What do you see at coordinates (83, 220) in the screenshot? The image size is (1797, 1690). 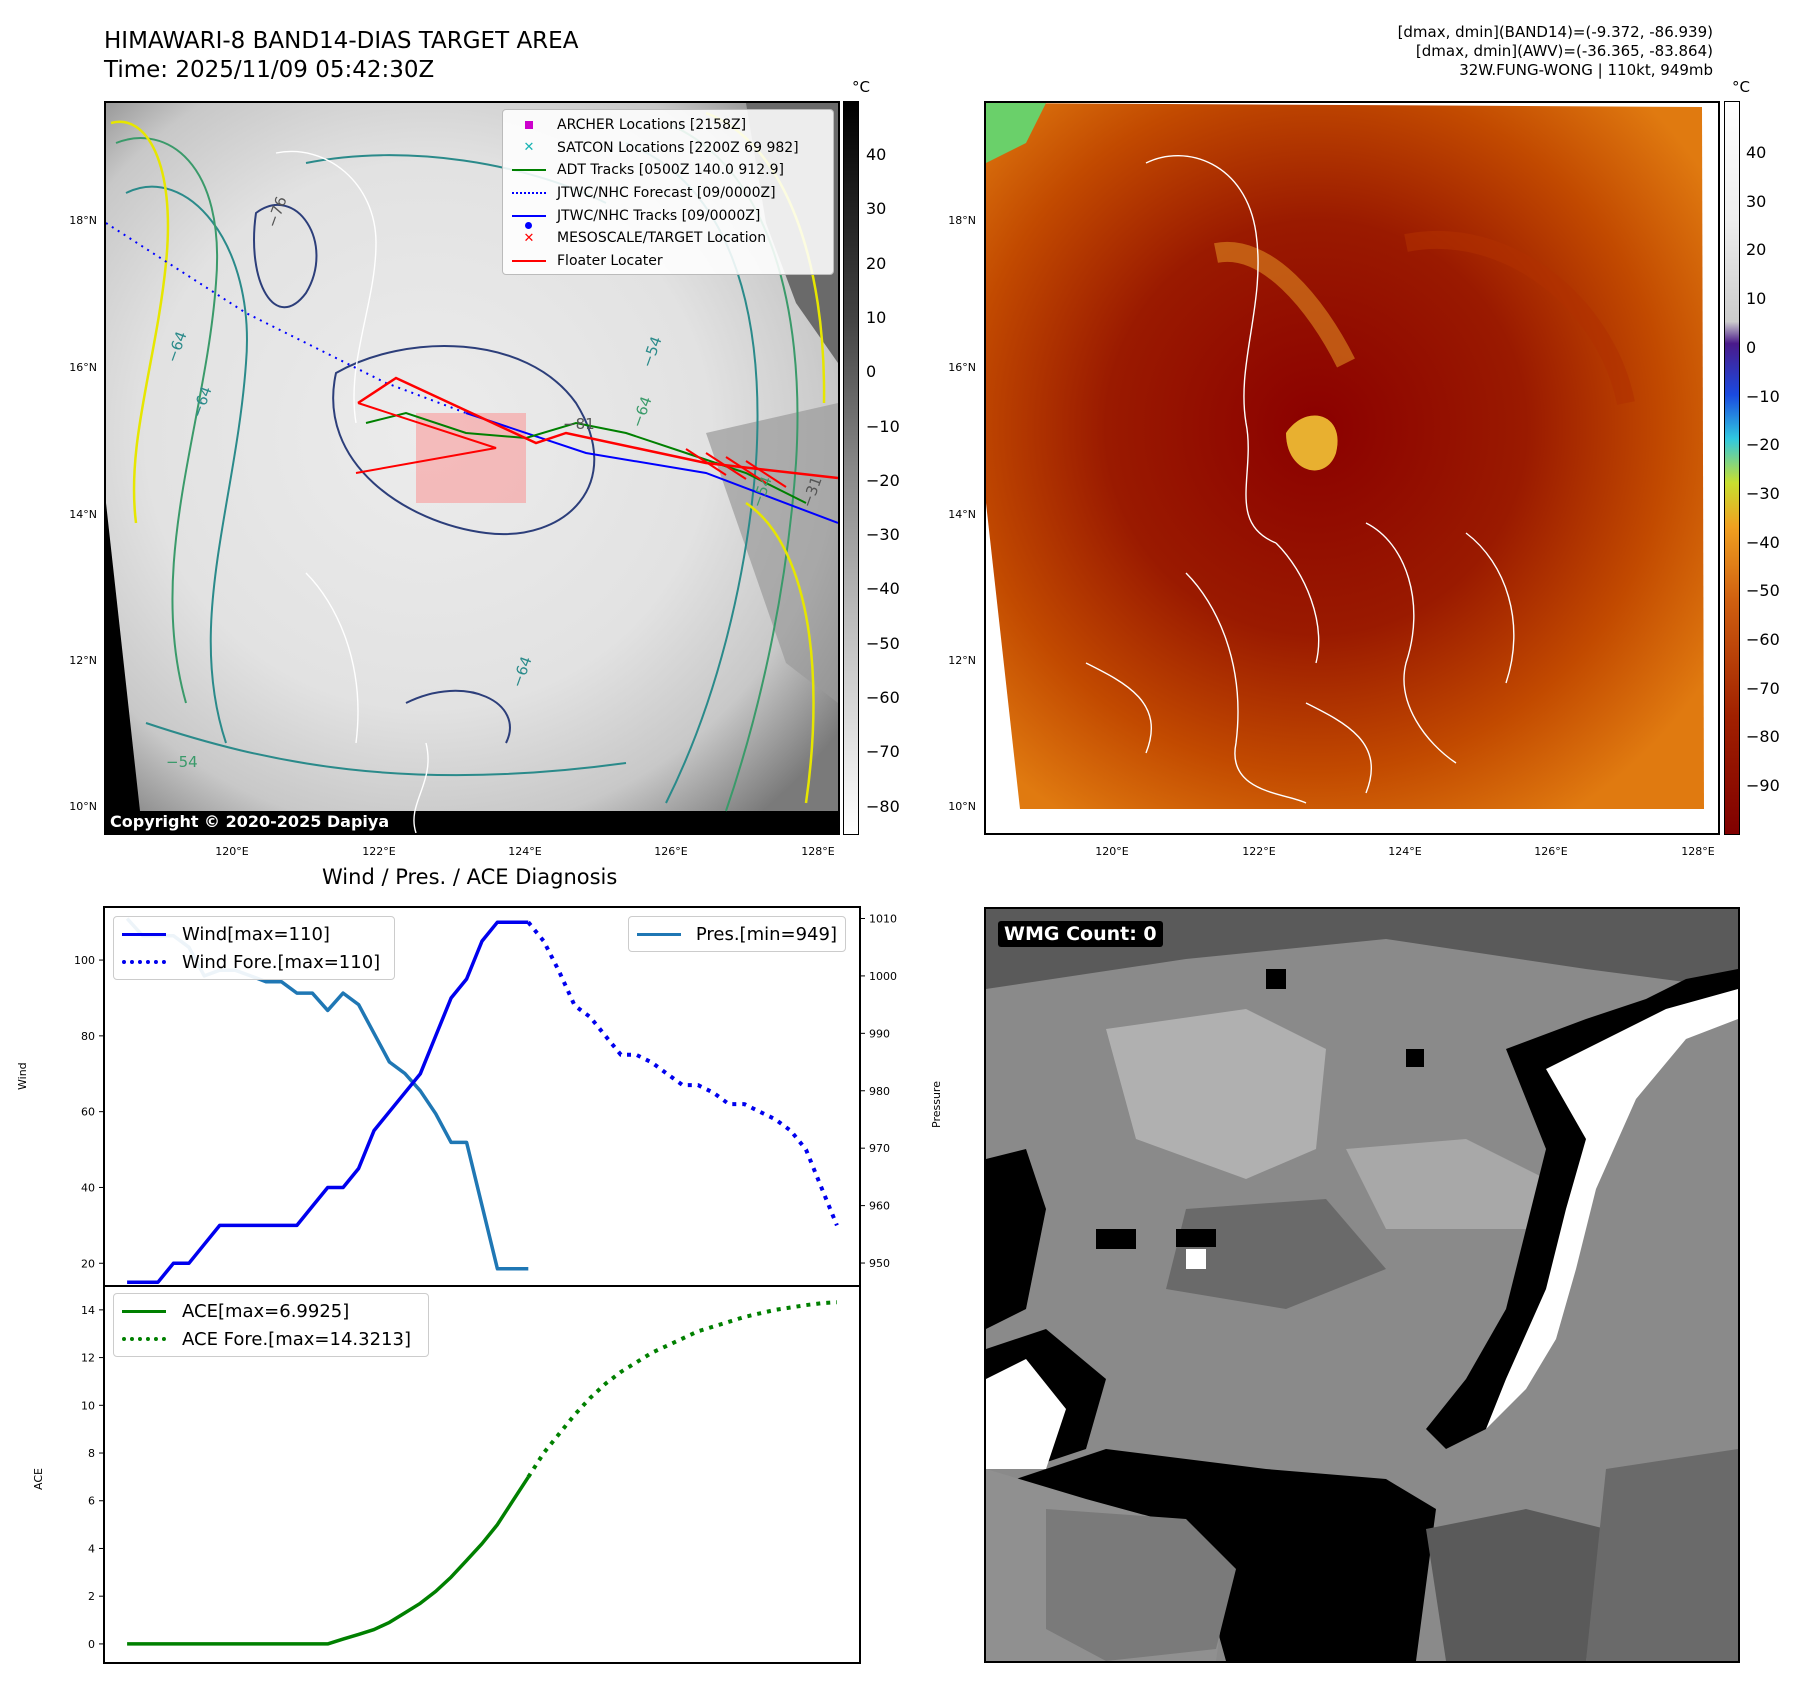 I see `map1-lat-label: 18°N` at bounding box center [83, 220].